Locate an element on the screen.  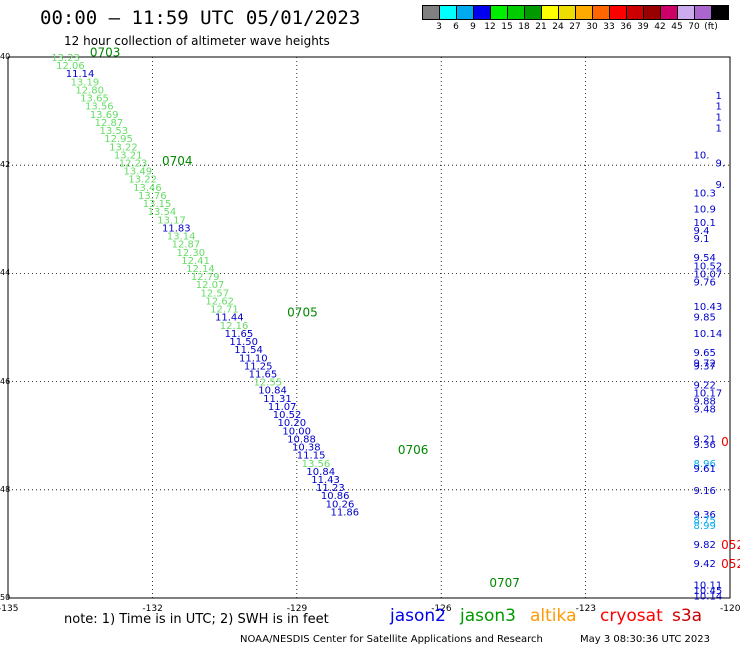
wave-height-value: 10.1 is located at coordinates (705, 223).